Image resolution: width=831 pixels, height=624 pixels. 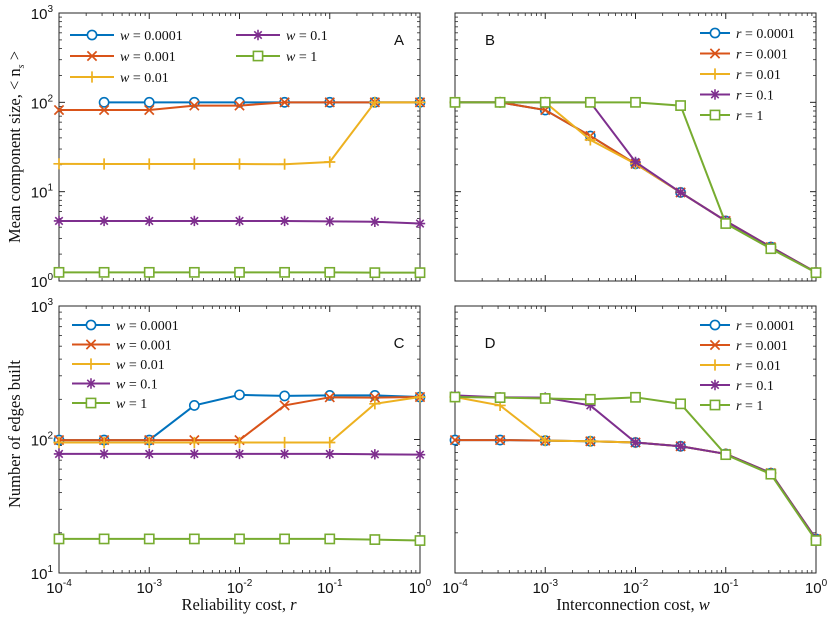 I want to click on legend-entry: r = 0.01, so click(x=740, y=75).